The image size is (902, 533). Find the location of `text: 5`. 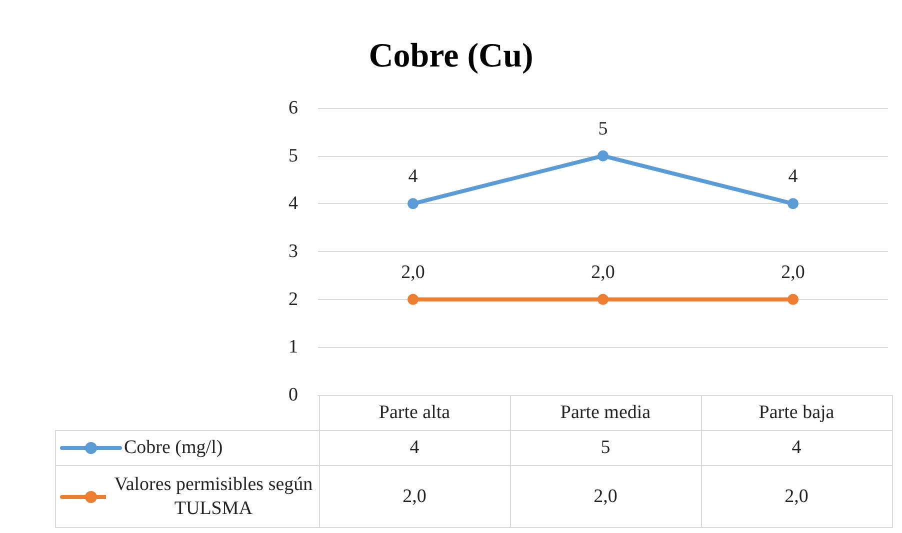

text: 5 is located at coordinates (603, 129).